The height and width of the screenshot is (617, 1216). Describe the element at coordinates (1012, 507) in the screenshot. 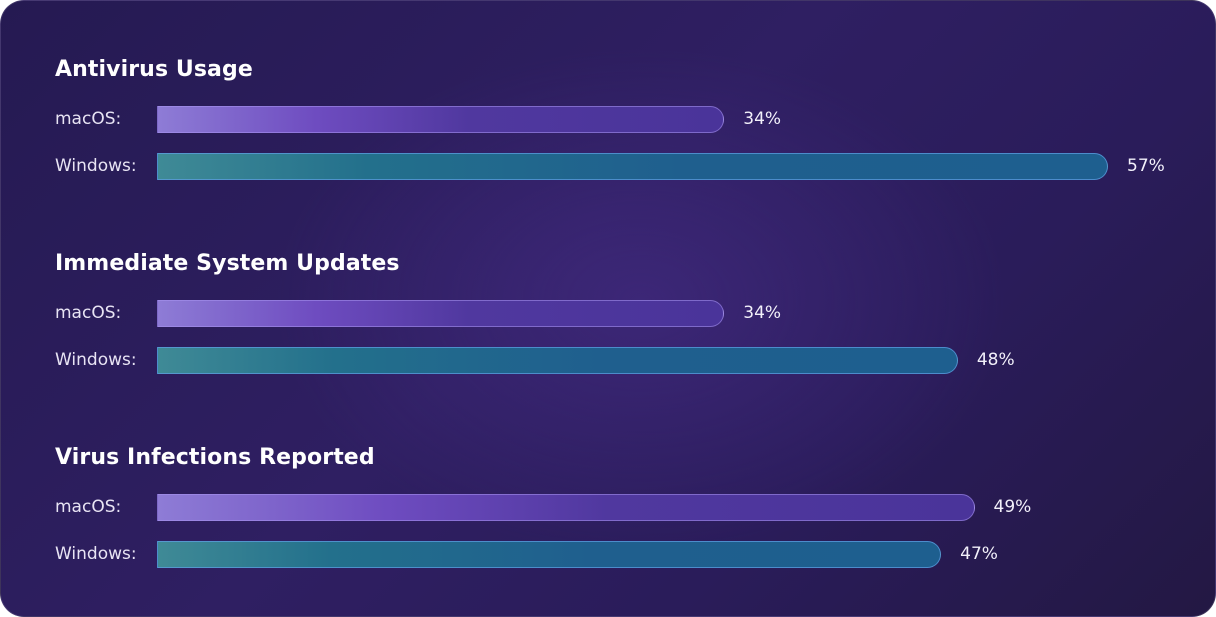

I see `value-label: 49%` at that location.